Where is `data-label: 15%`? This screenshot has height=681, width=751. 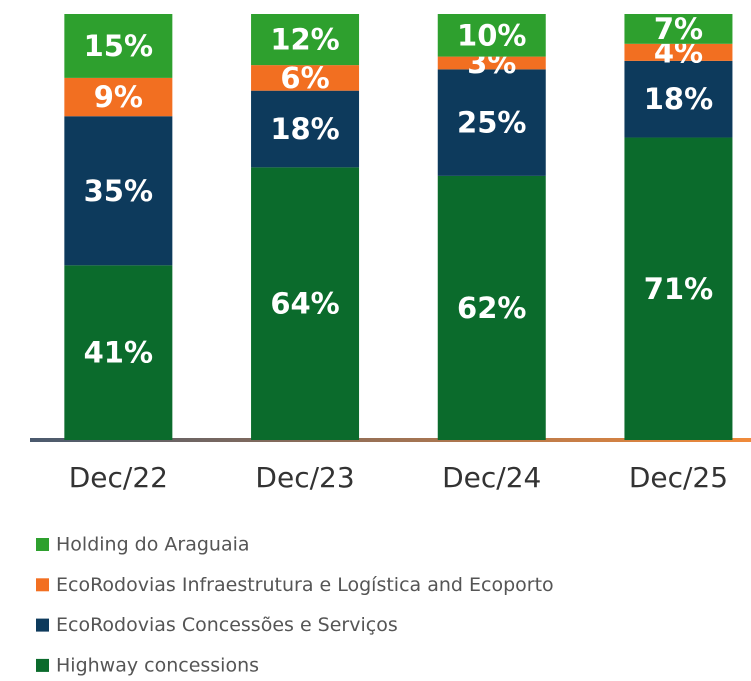 data-label: 15% is located at coordinates (118, 46).